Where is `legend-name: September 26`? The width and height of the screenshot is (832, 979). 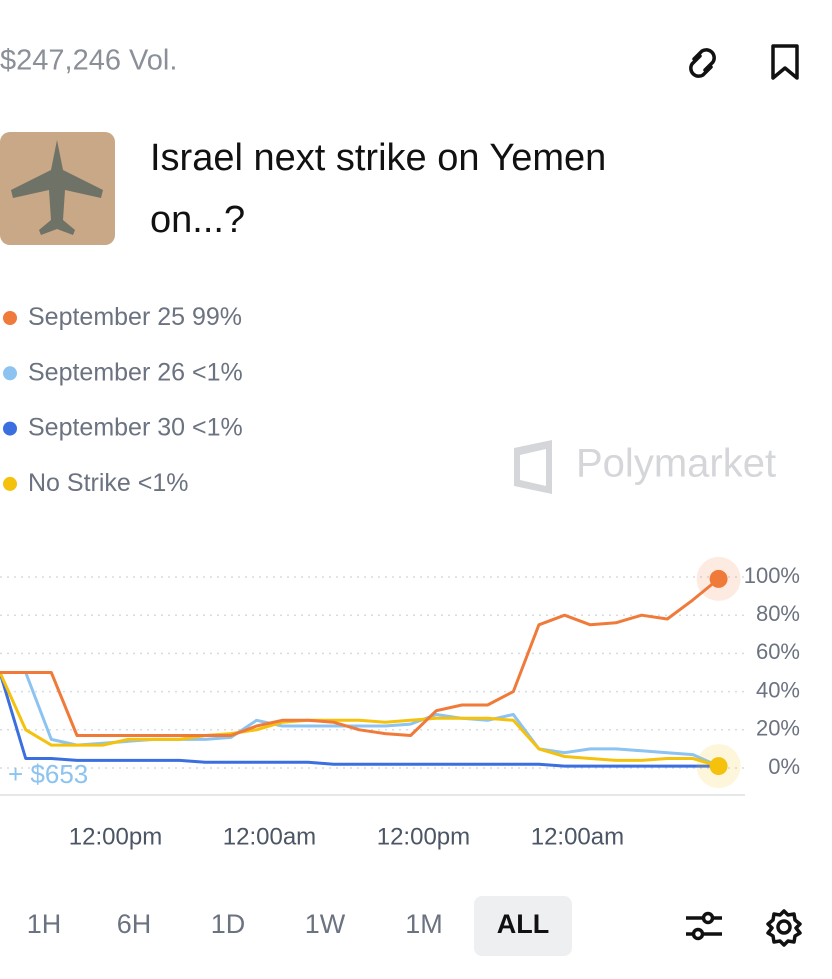 legend-name: September 26 is located at coordinates (106, 372).